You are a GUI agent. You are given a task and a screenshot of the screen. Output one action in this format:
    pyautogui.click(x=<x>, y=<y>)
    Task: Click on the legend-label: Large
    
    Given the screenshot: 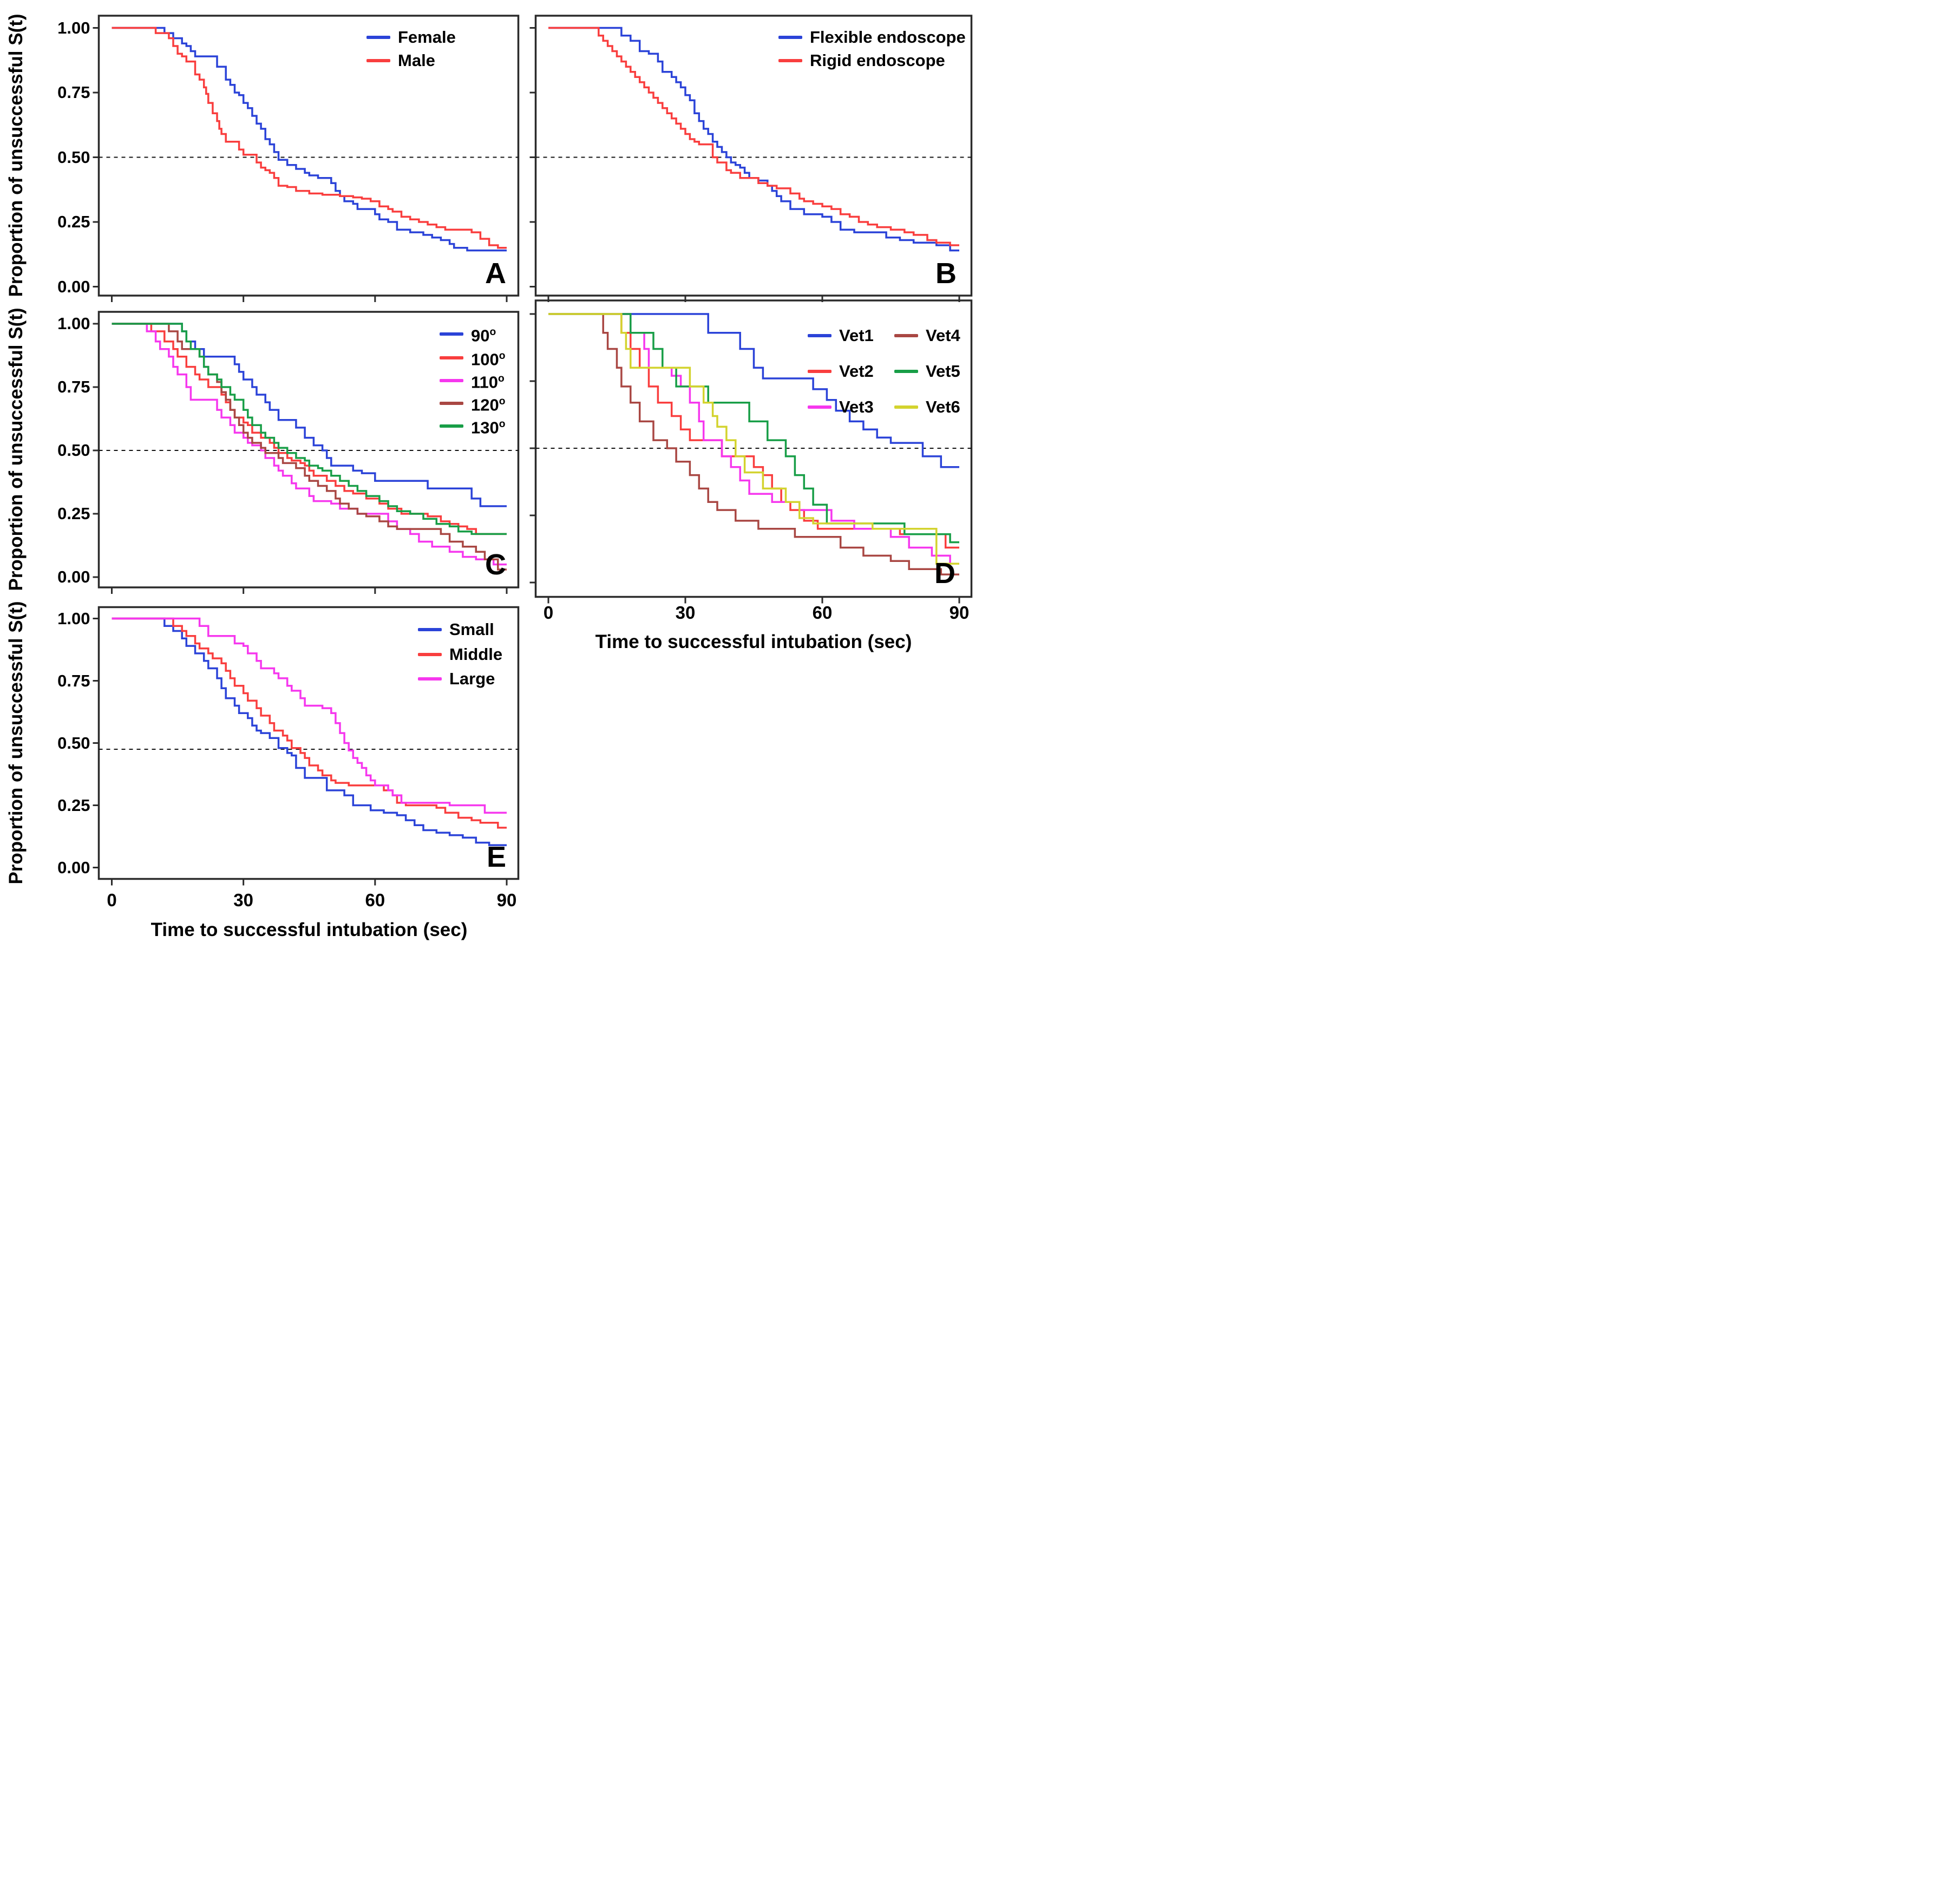 What is the action you would take?
    pyautogui.click(x=472, y=678)
    